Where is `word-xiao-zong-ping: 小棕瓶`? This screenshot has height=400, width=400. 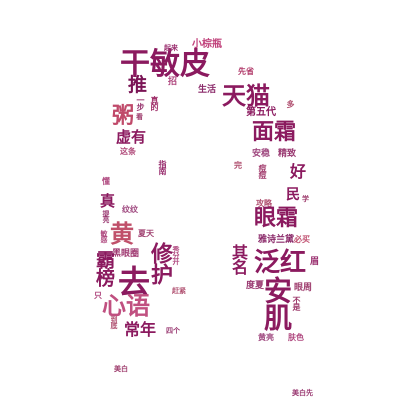 word-xiao-zong-ping: 小棕瓶 is located at coordinates (207, 44).